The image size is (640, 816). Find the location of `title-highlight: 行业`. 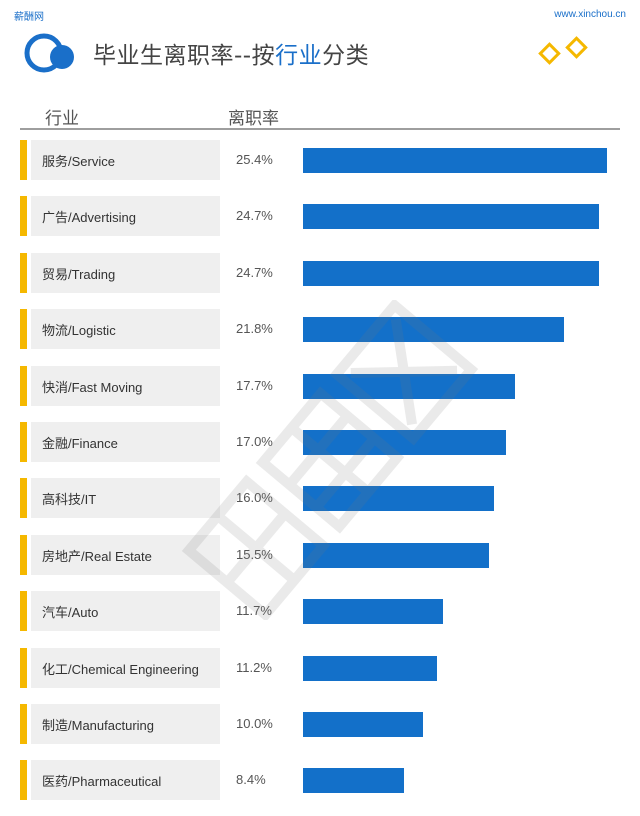

title-highlight: 行业 is located at coordinates (299, 56).